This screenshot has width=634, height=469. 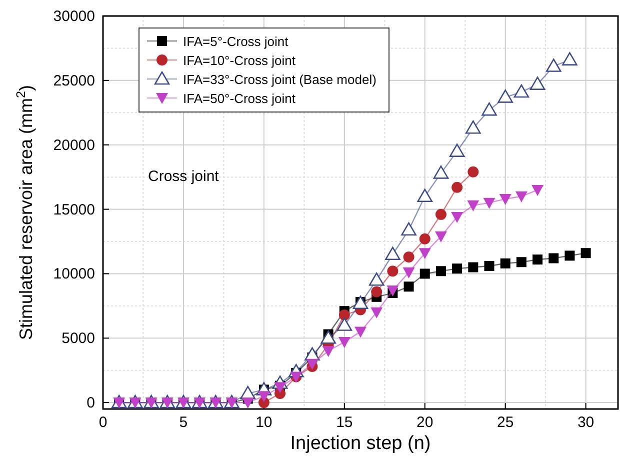 What do you see at coordinates (239, 60) in the screenshot?
I see `legend-label: IFA=10°-Cross joint` at bounding box center [239, 60].